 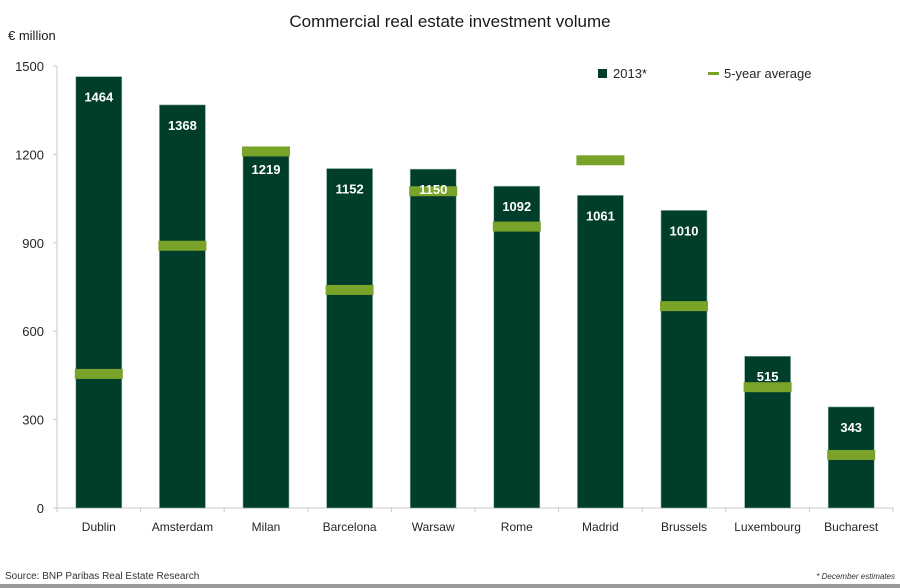 I want to click on x-tick-label: Dublin, so click(x=99, y=527).